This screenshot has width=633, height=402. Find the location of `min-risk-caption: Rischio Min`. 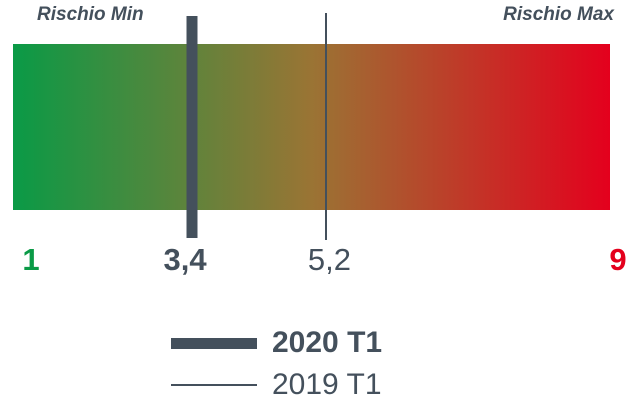

min-risk-caption: Rischio Min is located at coordinates (90, 14).